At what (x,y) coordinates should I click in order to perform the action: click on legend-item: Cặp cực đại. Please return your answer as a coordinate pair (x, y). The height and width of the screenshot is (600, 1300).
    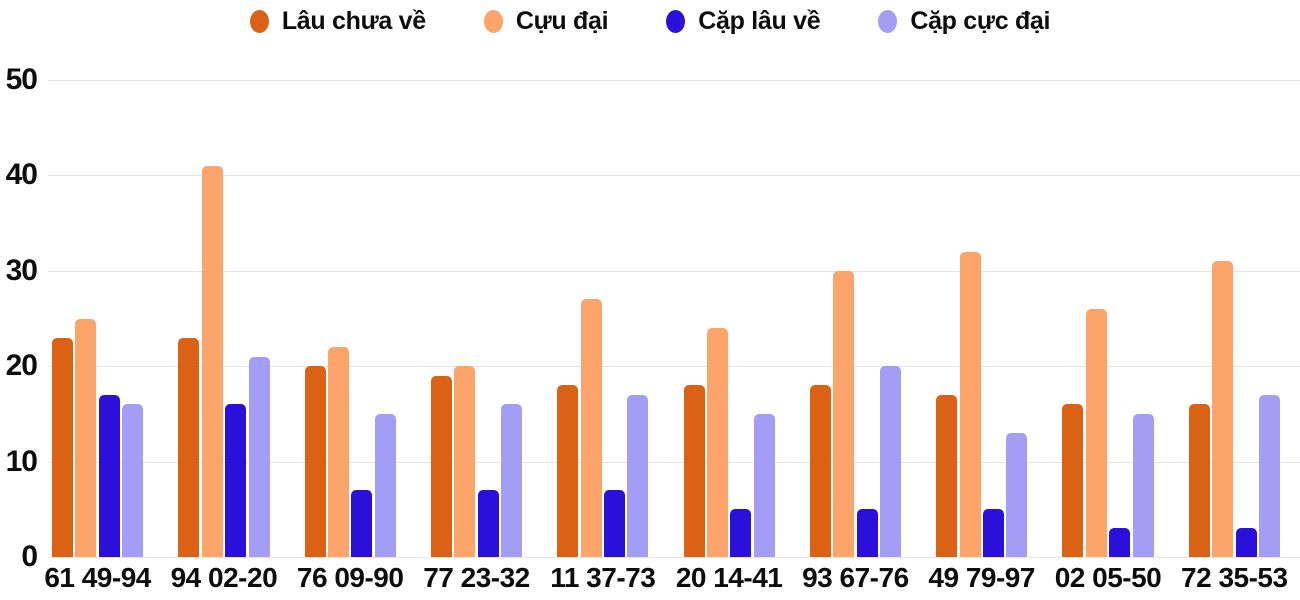
    Looking at the image, I should click on (964, 21).